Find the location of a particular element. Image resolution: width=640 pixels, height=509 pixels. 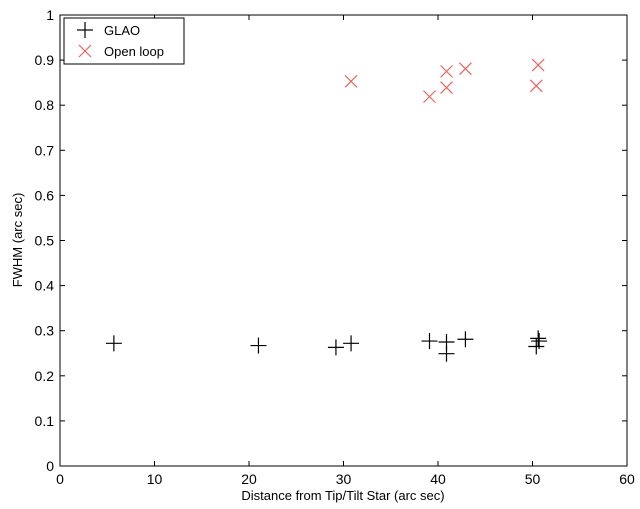

legend-marker-open-loop is located at coordinates (85, 51).